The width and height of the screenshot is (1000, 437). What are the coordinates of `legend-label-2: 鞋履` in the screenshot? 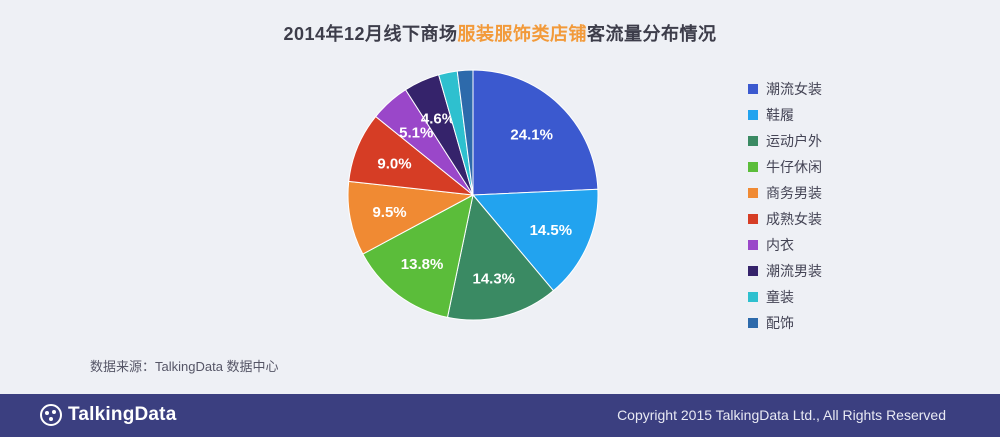 It's located at (780, 115).